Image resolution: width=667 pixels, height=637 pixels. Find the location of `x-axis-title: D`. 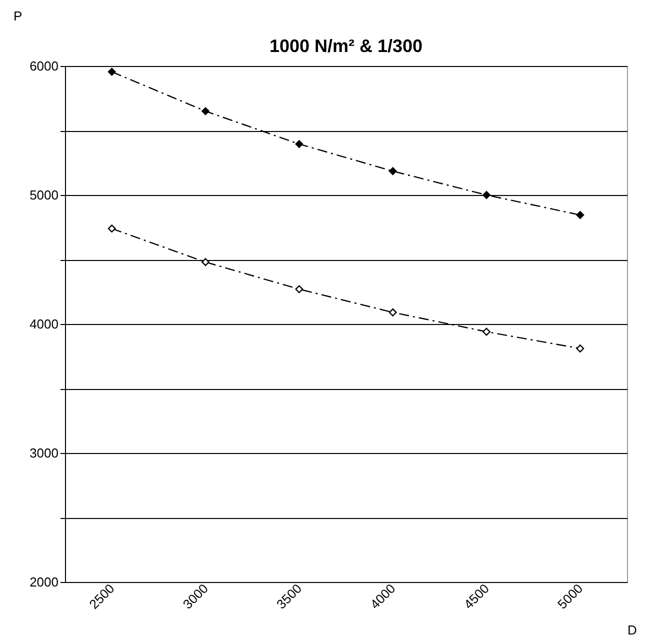

x-axis-title: D is located at coordinates (632, 629).